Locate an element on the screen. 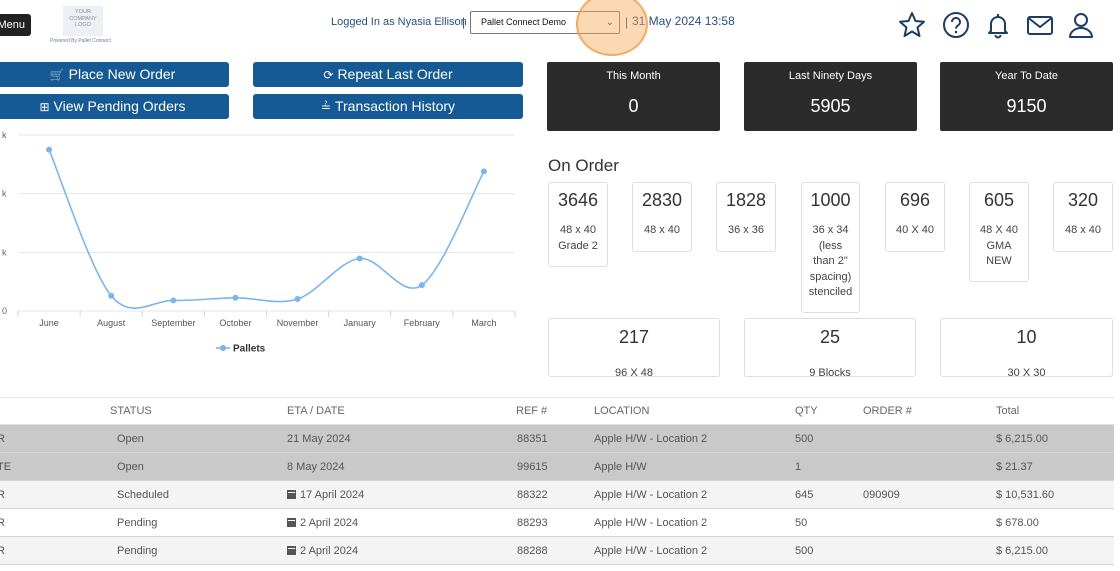 The image size is (1120, 571). user-icon is located at coordinates (1081, 25).